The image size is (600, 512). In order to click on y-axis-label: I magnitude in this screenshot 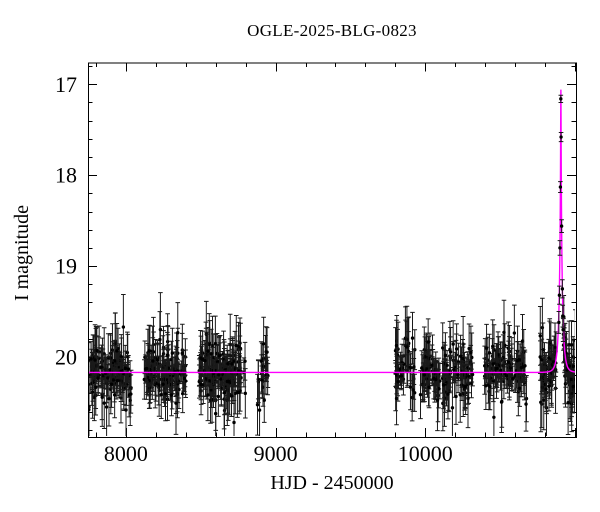, I will do `click(22, 253)`.